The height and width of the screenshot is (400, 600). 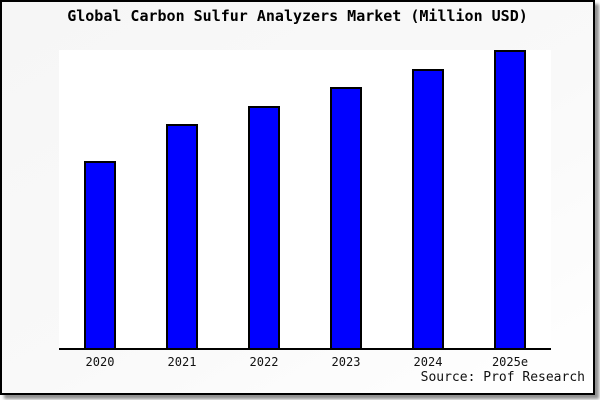 What do you see at coordinates (305, 363) in the screenshot?
I see `x-axis-labels: 2020 2021 2022 2023 2024 2025e` at bounding box center [305, 363].